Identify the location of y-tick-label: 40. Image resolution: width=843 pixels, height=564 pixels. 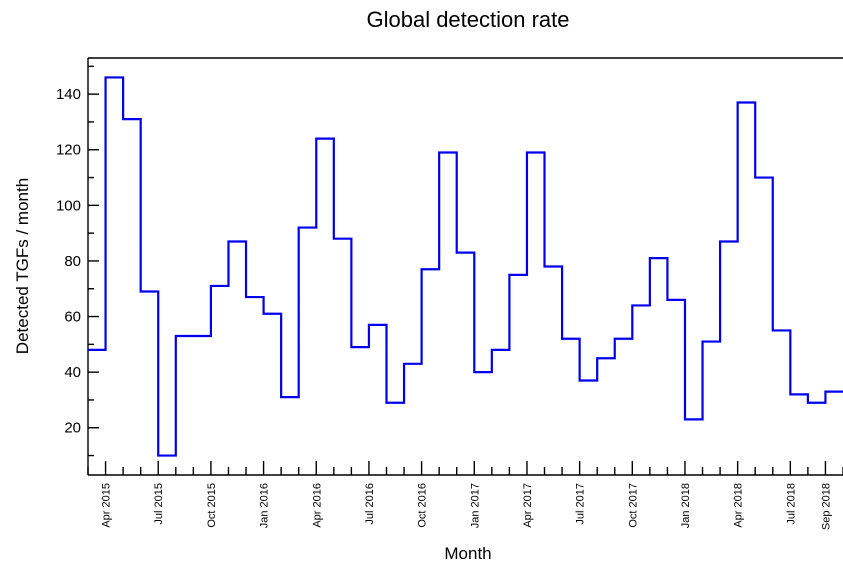
(72, 372).